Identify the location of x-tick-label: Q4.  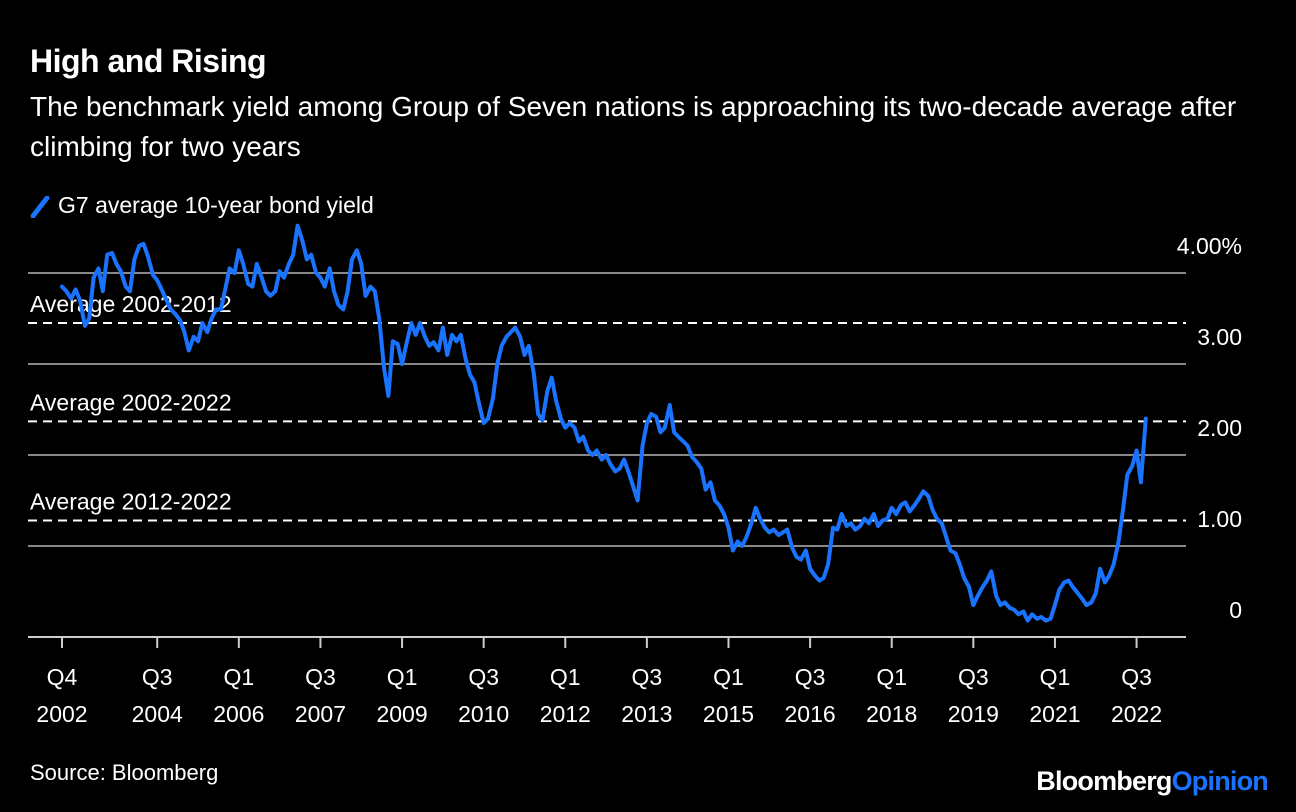
(62, 677).